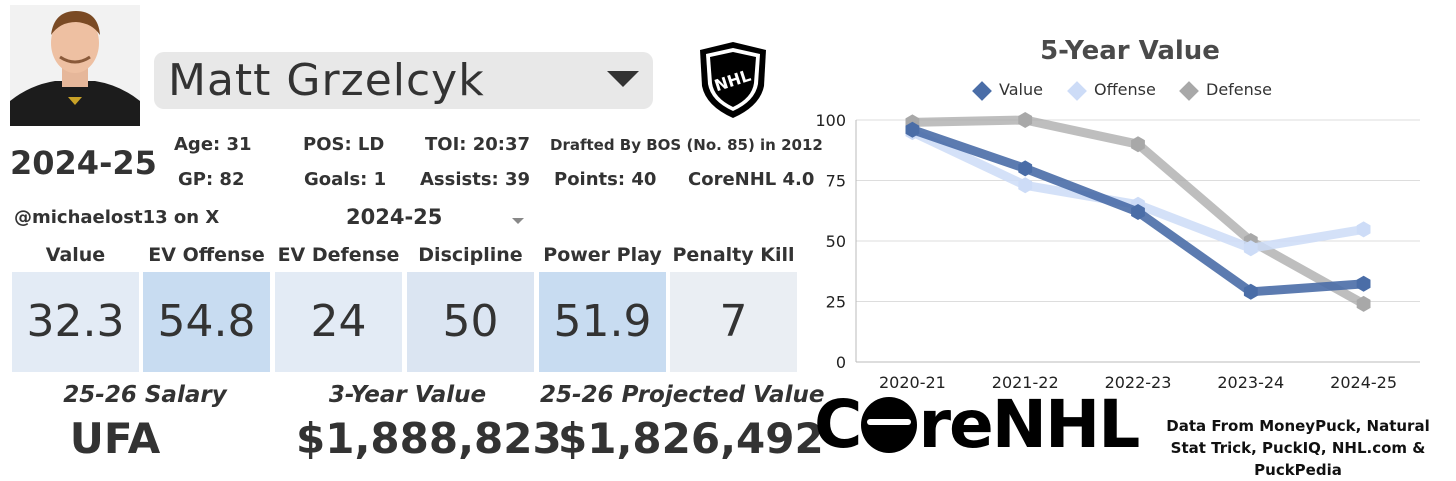  I want to click on salary-label: 25-26 Salary, so click(145, 395).